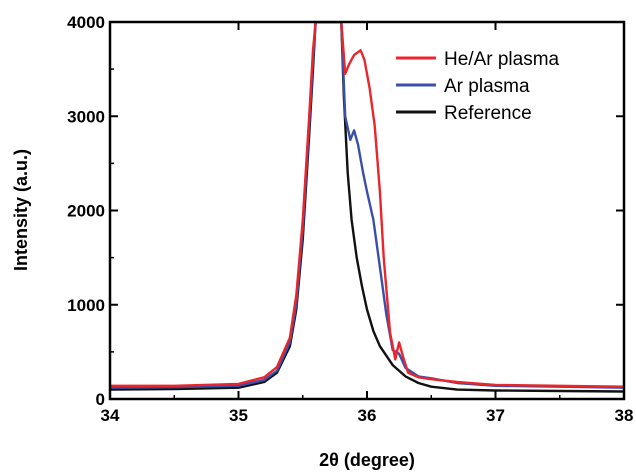 The height and width of the screenshot is (475, 636). What do you see at coordinates (86, 22) in the screenshot?
I see `y-tick-label: 4000` at bounding box center [86, 22].